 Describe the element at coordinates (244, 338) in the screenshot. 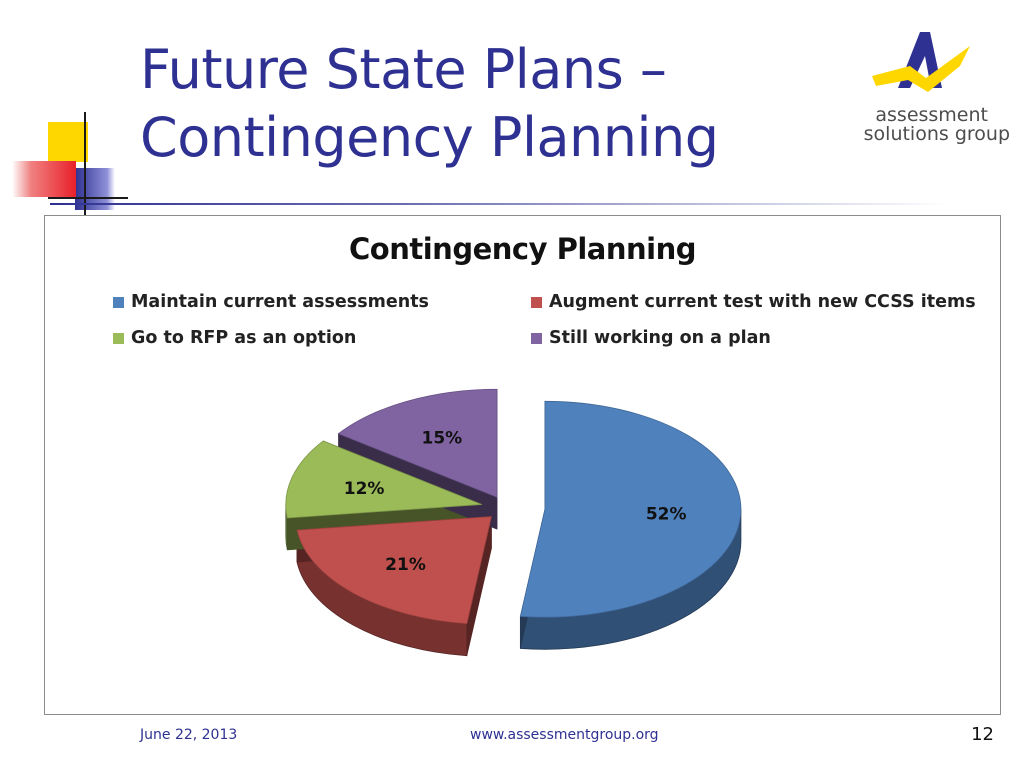

I see `legend-label-3: Go to RFP as an option` at that location.